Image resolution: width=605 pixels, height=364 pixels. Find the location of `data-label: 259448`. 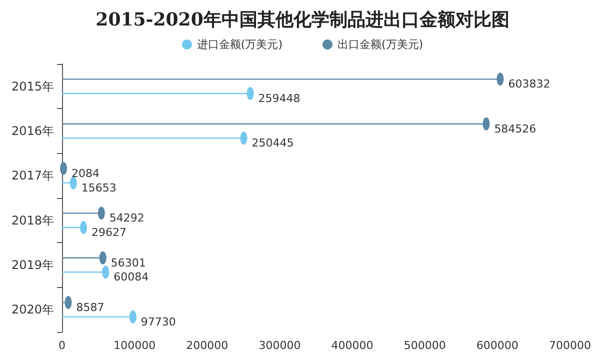

data-label: 259448 is located at coordinates (279, 98).